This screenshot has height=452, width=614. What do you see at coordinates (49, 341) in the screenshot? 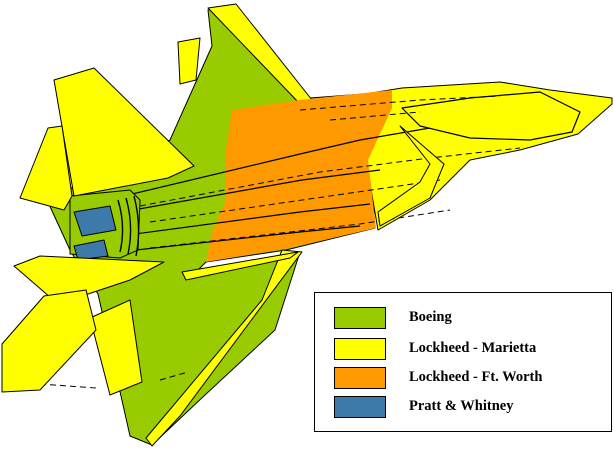
I see `horizontal-stabilizer-lower` at bounding box center [49, 341].